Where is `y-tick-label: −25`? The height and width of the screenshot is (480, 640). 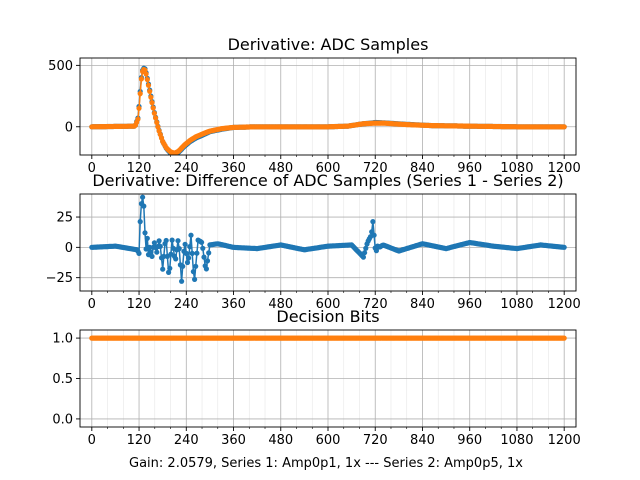 y-tick-label: −25 is located at coordinates (59, 278).